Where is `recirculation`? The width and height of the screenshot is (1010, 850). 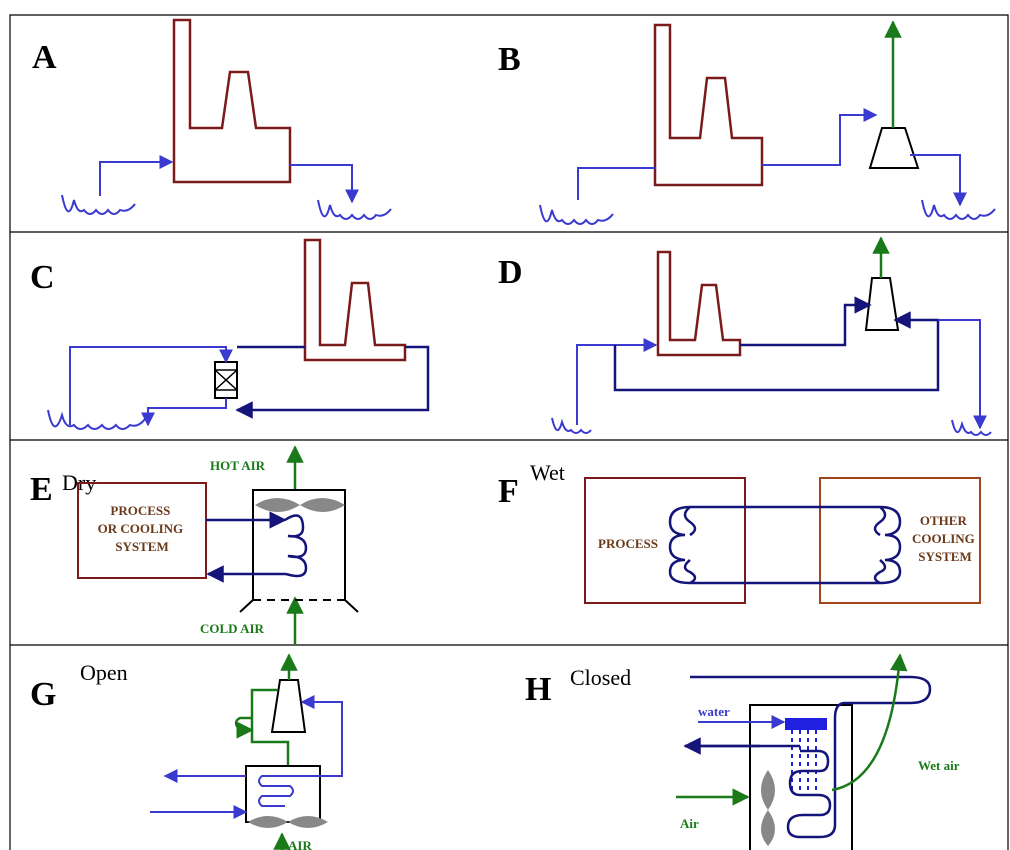 recirculation is located at coordinates (263, 727).